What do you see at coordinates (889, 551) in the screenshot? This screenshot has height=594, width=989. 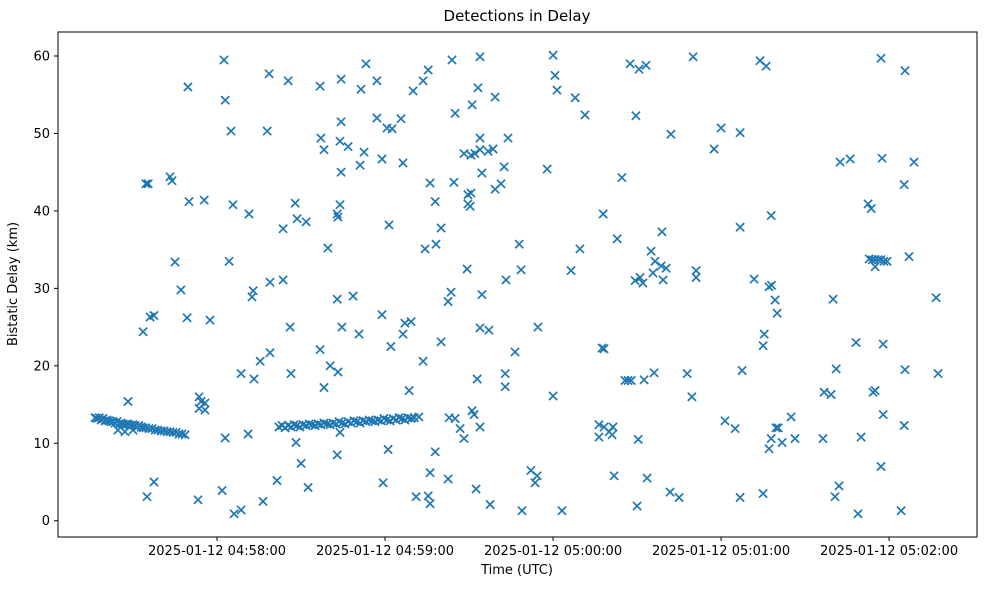 I see `x-tick-label: 2025-01-12 05:02:00` at bounding box center [889, 551].